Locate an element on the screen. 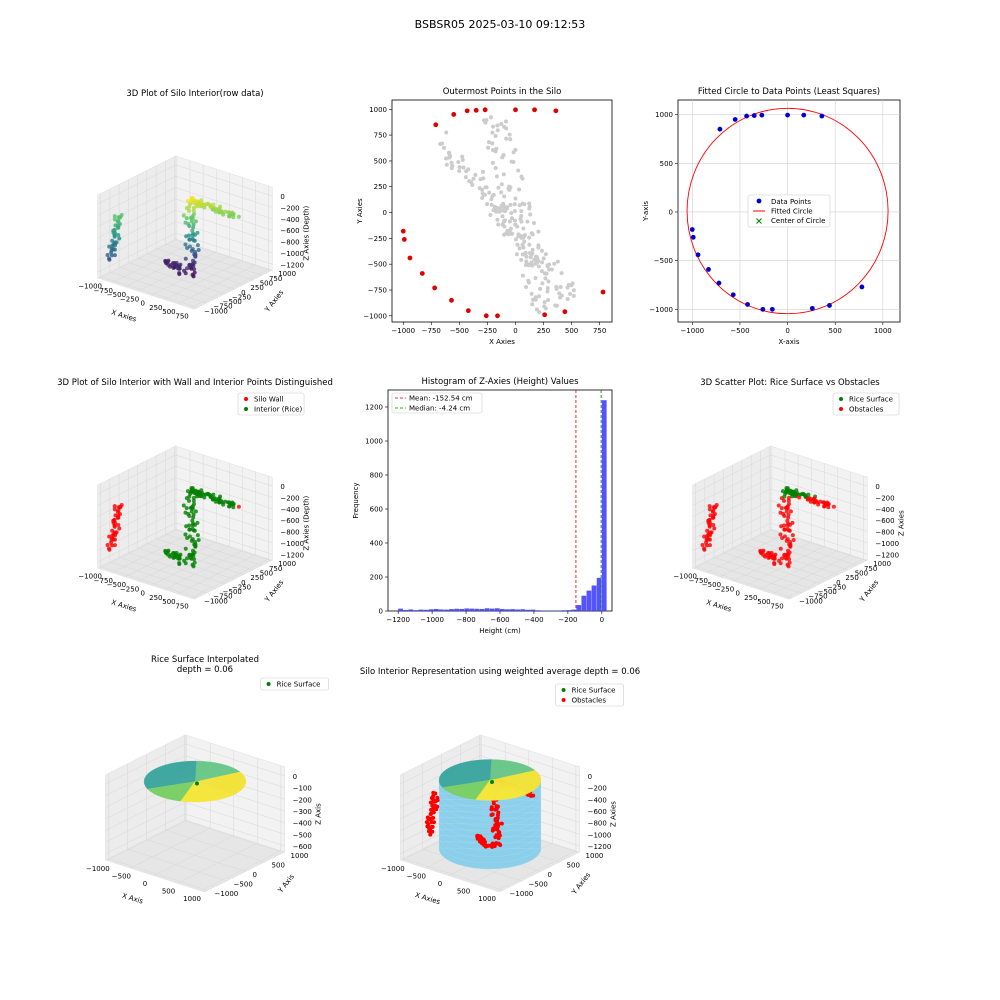  y-tick-label: 750 is located at coordinates (275, 569).